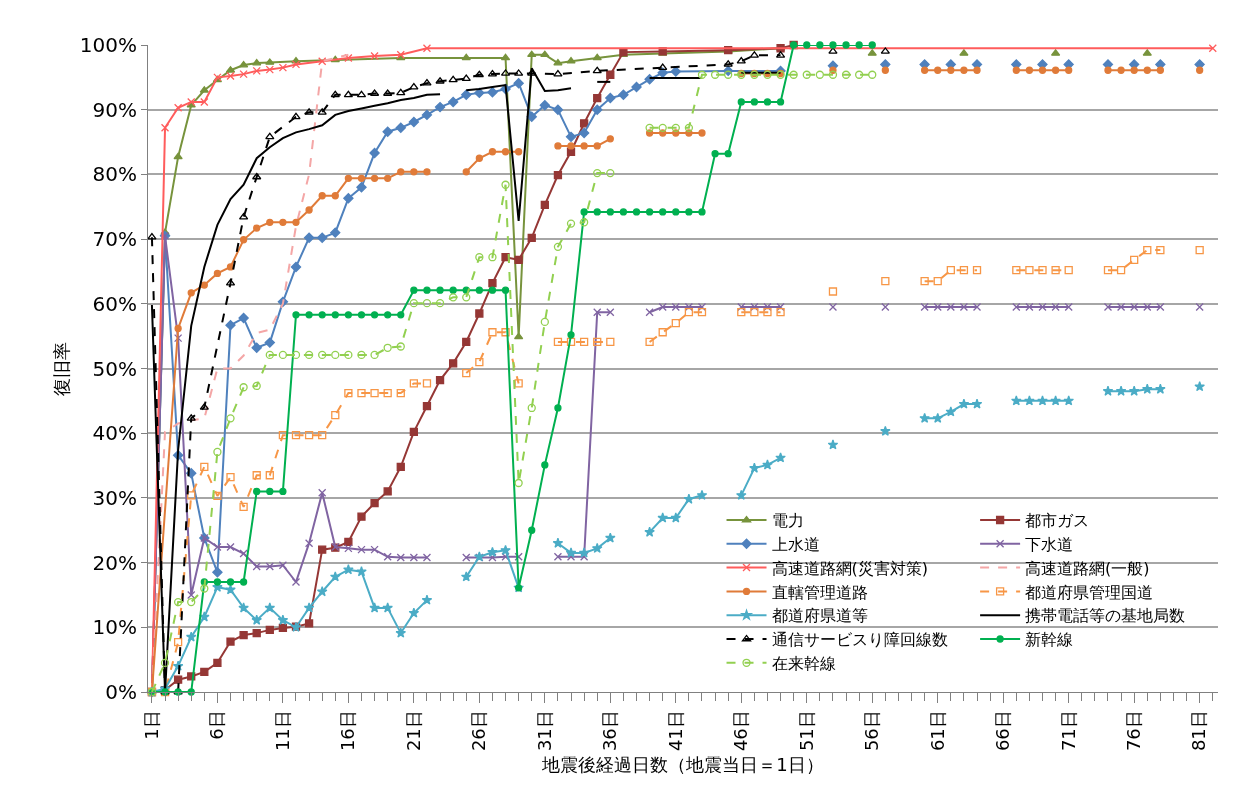 The height and width of the screenshot is (812, 1252). I want to click on legend-label: 電力, so click(787, 521).